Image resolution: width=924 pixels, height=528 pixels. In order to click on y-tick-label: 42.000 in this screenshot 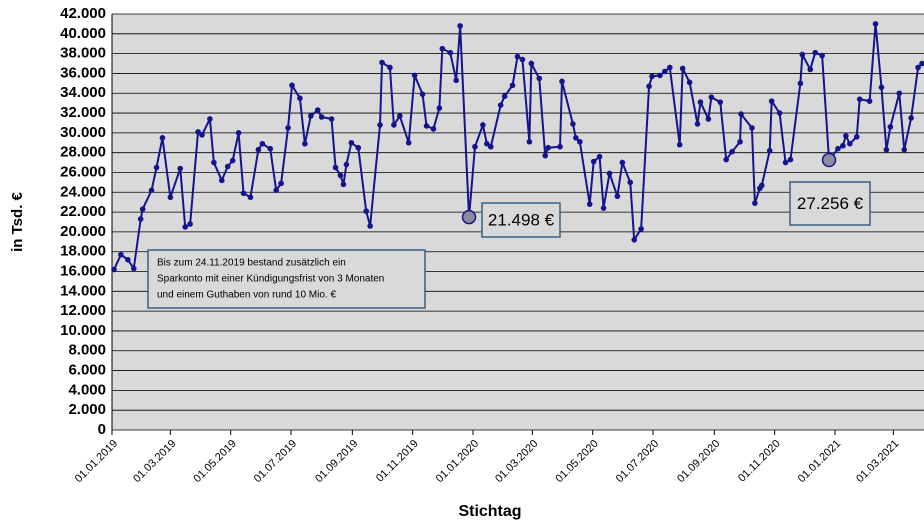, I will do `click(83, 13)`.